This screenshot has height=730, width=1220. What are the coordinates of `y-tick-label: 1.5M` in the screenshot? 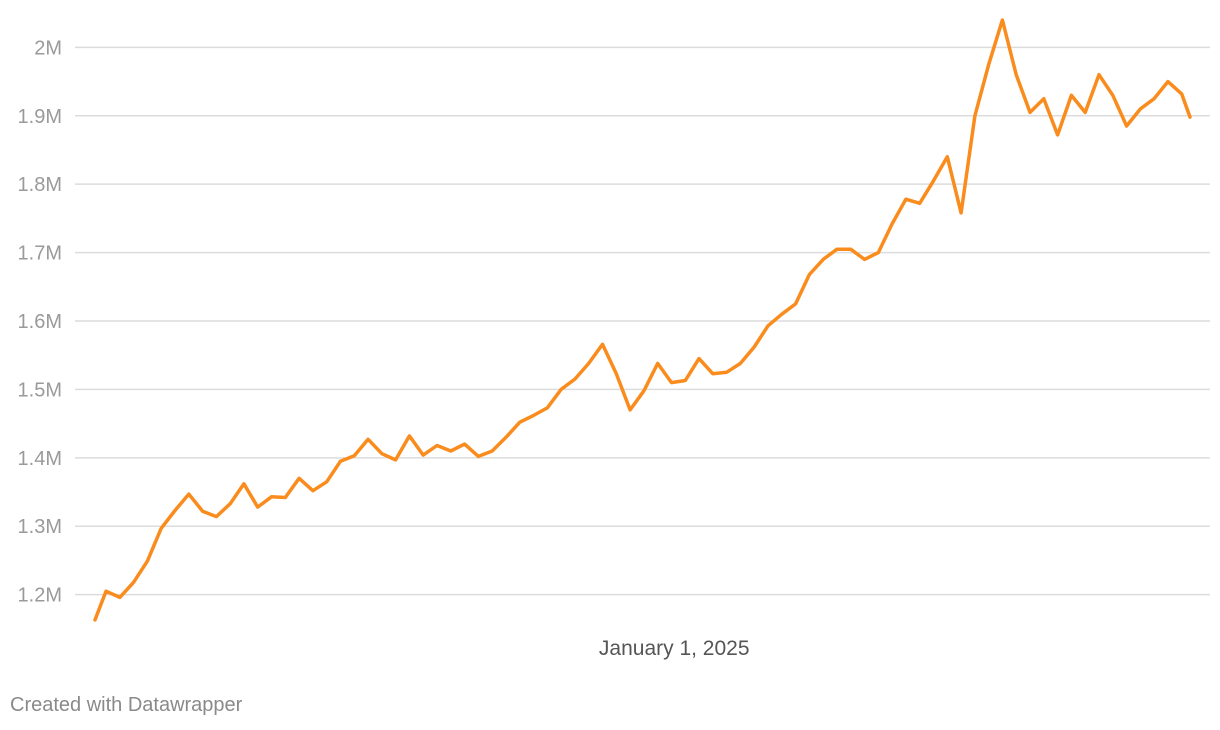 It's located at (40, 390).